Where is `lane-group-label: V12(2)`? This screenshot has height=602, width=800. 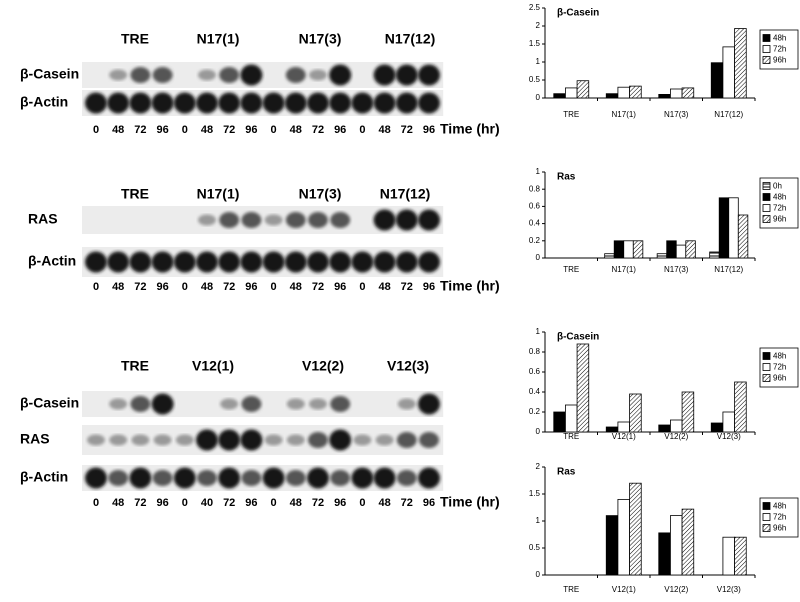
lane-group-label: V12(2) is located at coordinates (323, 366).